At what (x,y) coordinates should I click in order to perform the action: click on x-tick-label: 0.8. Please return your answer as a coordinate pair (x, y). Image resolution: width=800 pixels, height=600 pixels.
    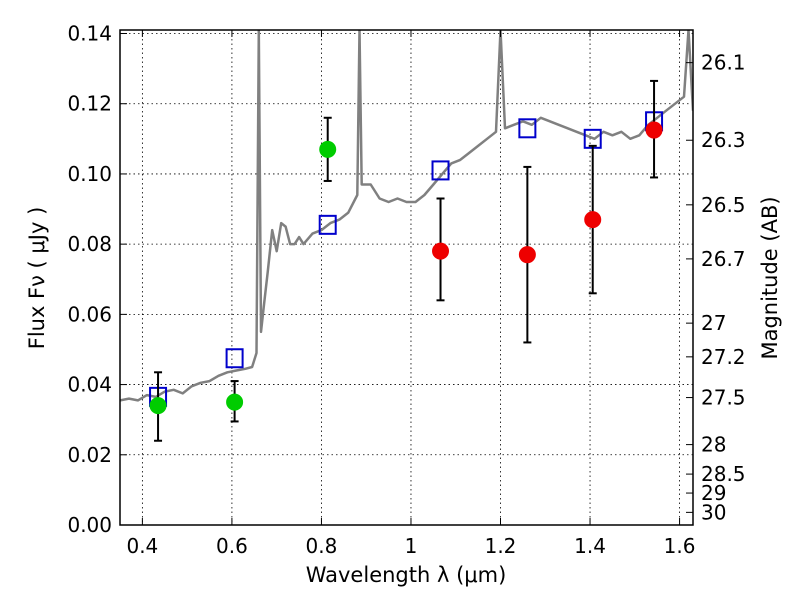
    Looking at the image, I should click on (322, 546).